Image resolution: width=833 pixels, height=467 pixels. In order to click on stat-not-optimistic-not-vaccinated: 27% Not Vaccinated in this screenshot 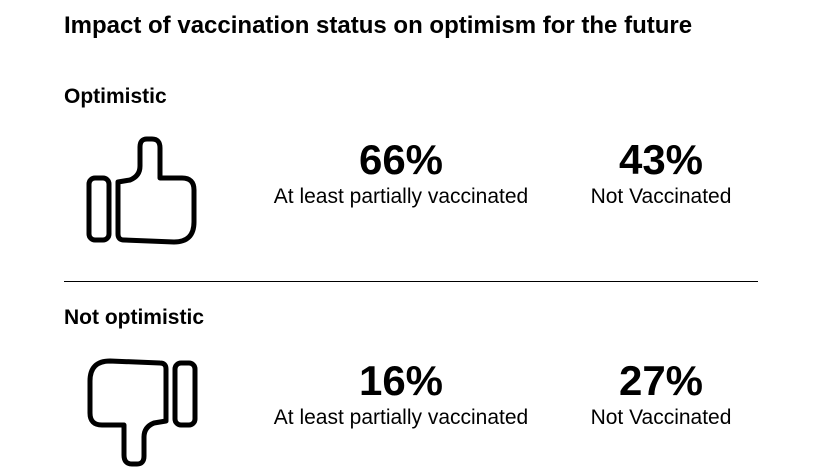, I will do `click(661, 395)`.